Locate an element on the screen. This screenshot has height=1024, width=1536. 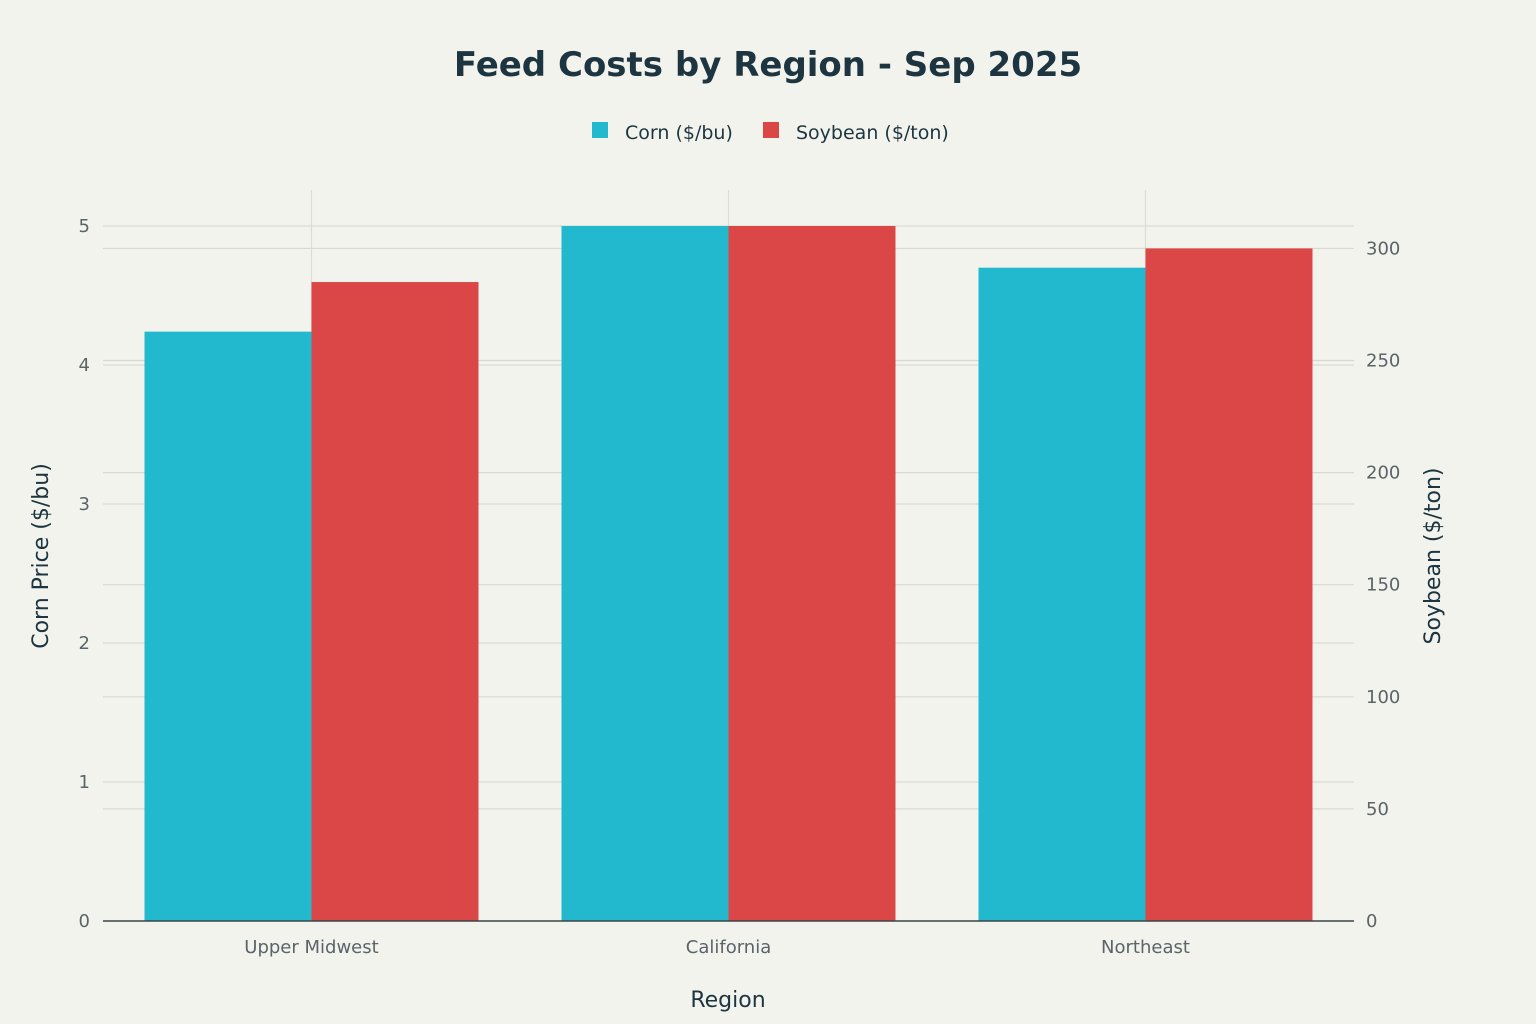
y-tick-label-right: 100 is located at coordinates (1383, 697).